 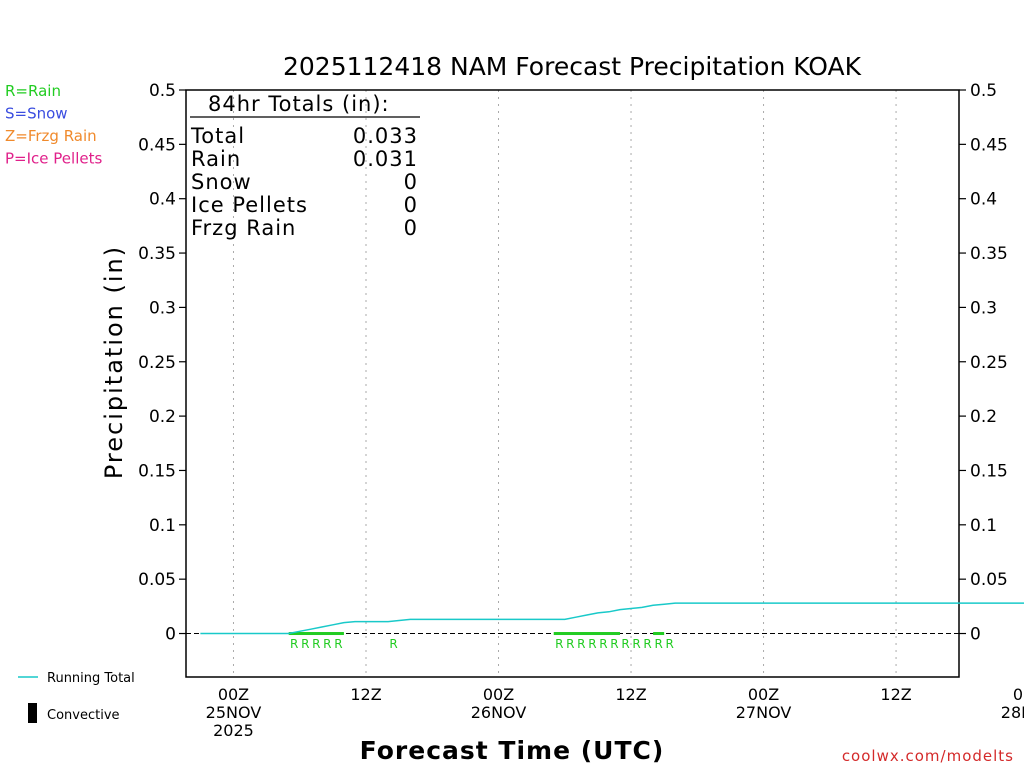 I want to click on y-tick-label-left: 0, so click(x=170, y=635).